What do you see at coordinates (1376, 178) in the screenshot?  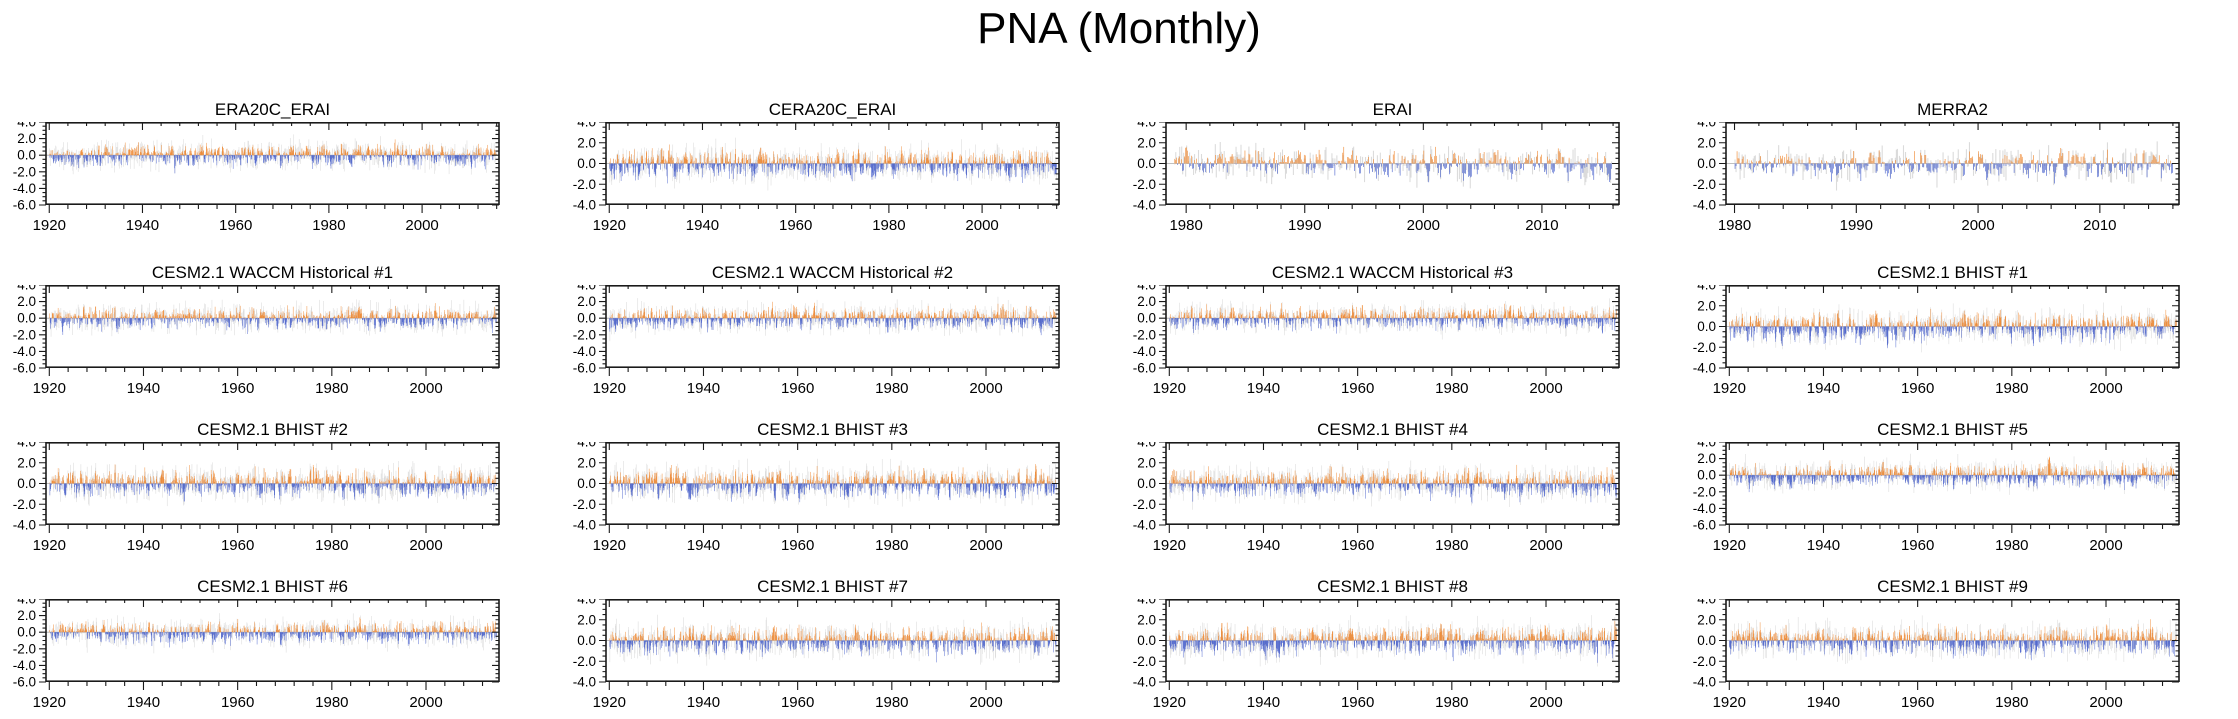 I see `panel-plot: 4.0 2.0 0.0 -2.0 -4.0 1980 1990 2000 2010` at bounding box center [1376, 178].